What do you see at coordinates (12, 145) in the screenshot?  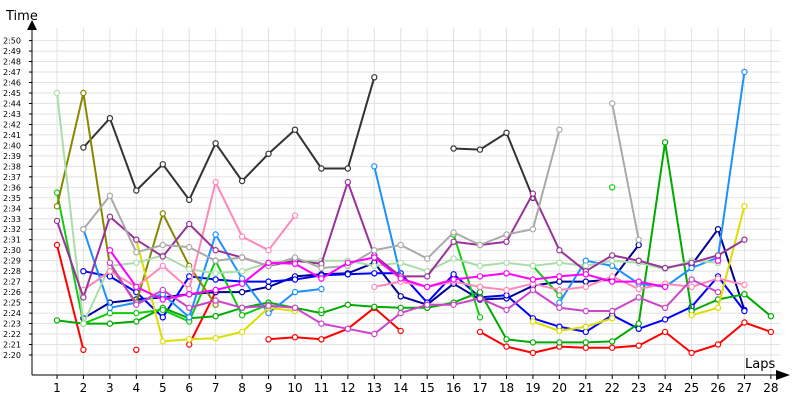 I see `y-tick-label: 2:40` at bounding box center [12, 145].